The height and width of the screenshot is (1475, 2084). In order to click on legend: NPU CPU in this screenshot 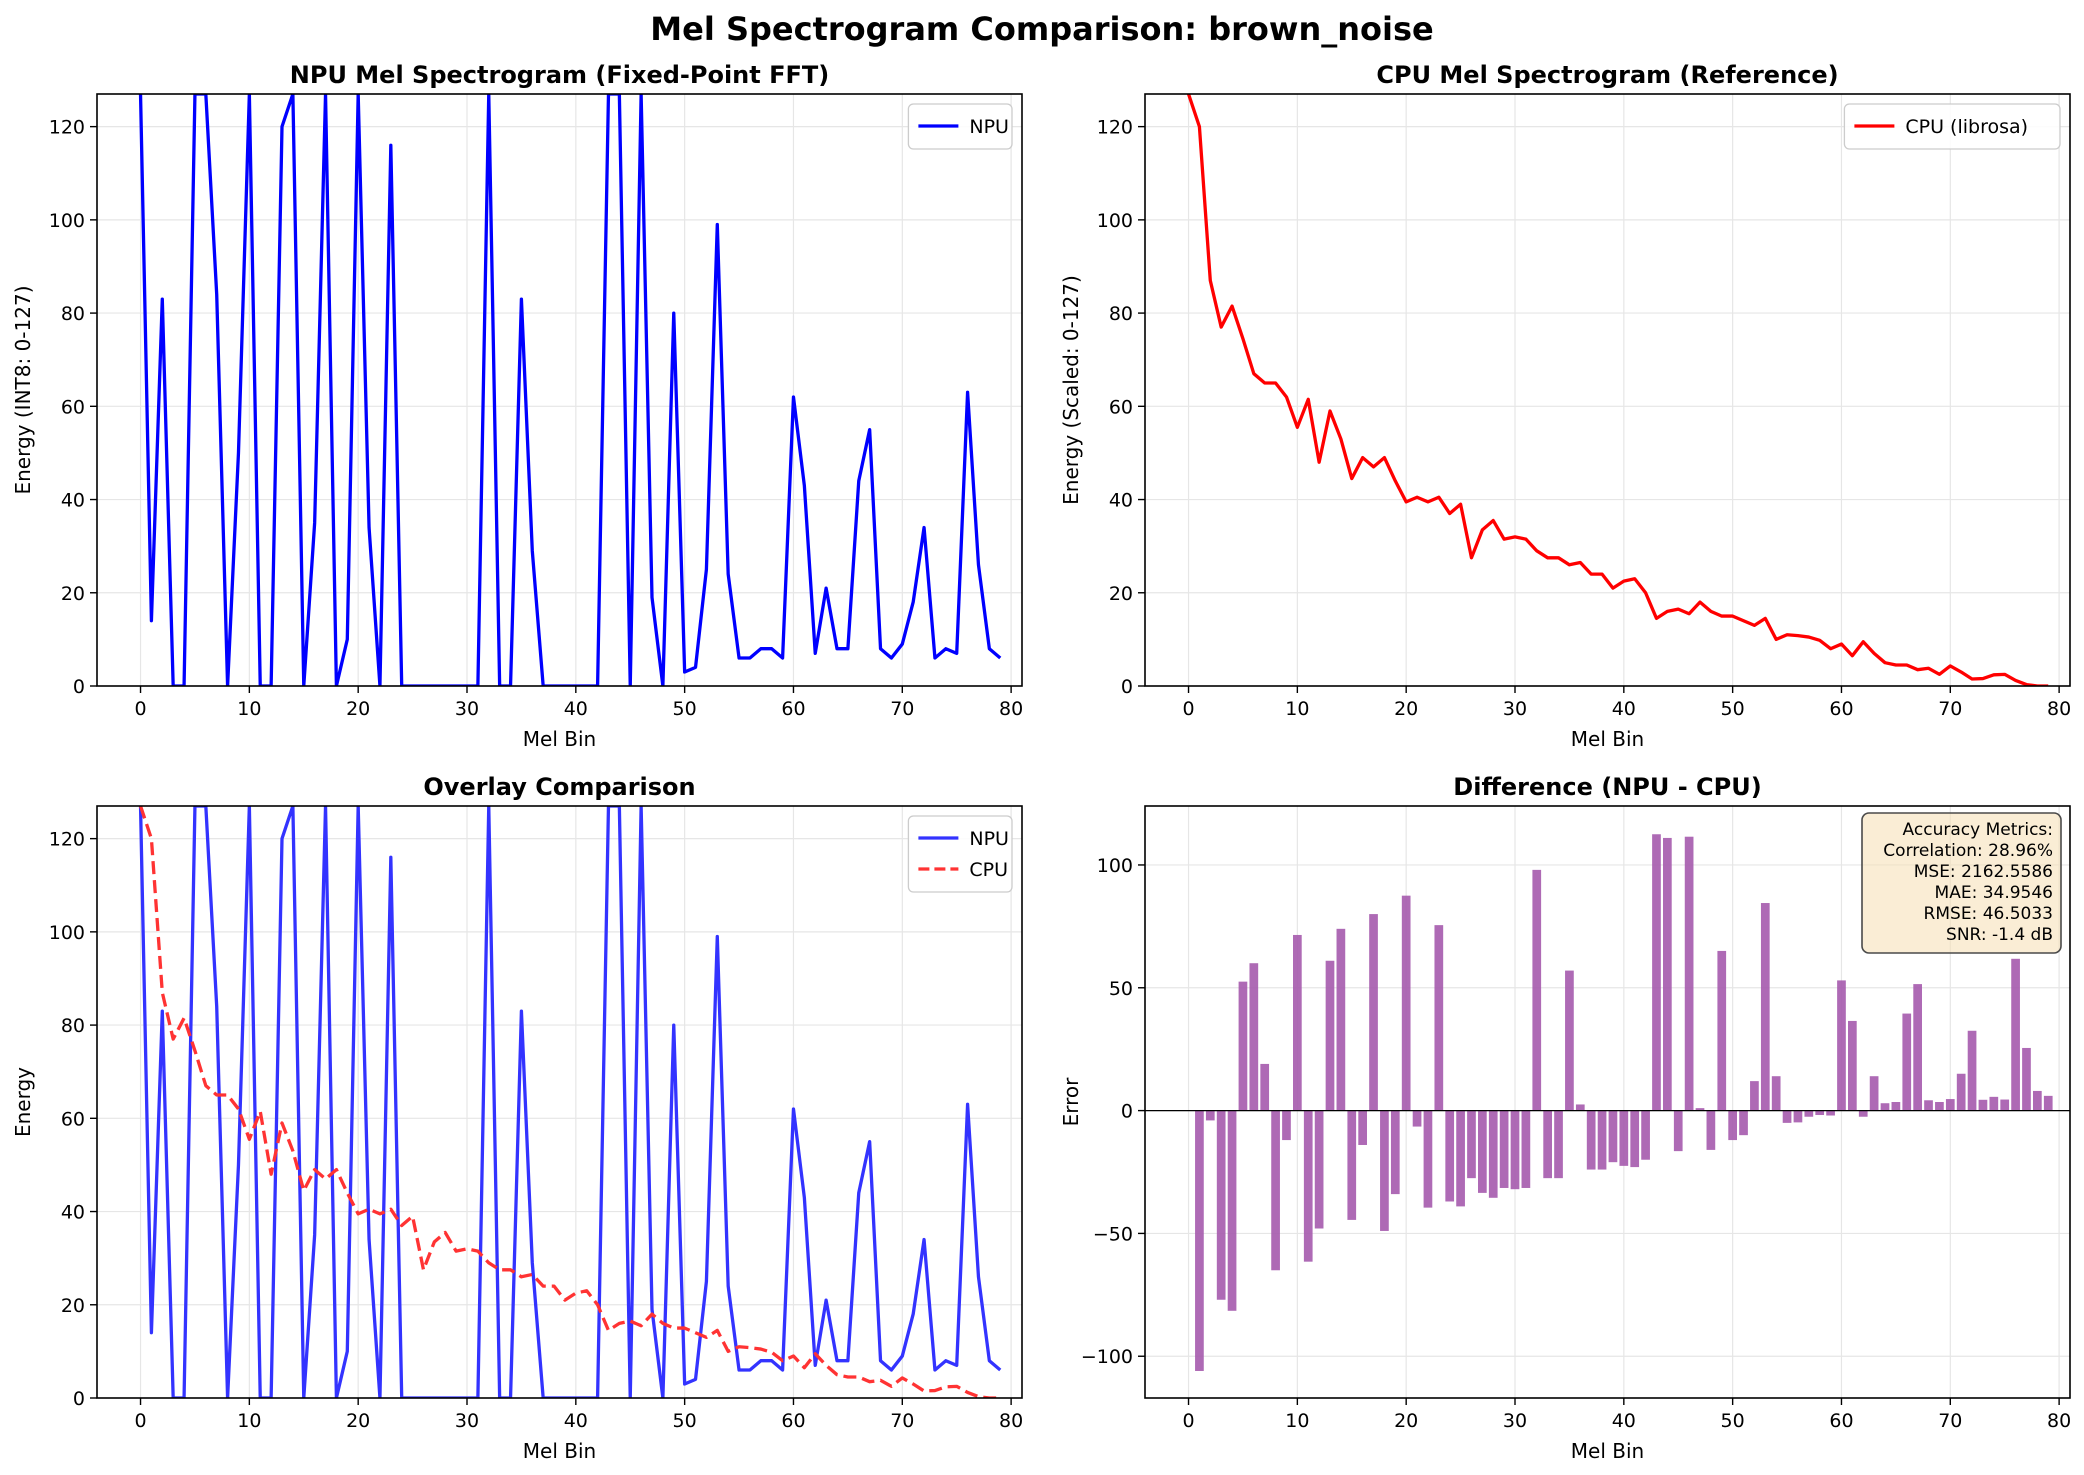, I will do `click(960, 854)`.